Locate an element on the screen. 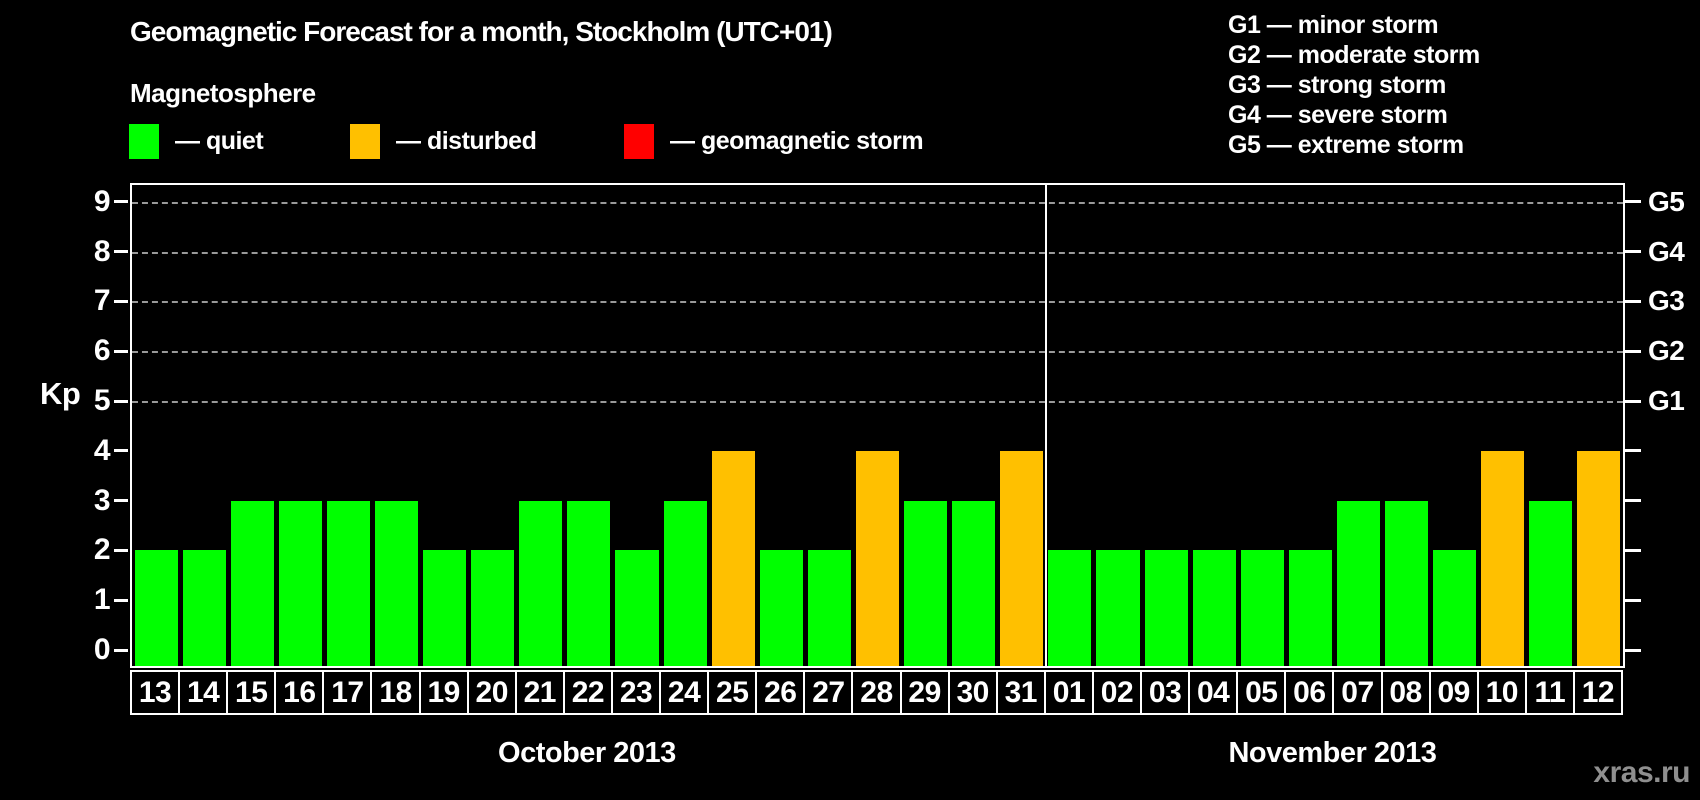 The image size is (1700, 800). legend-quiet-label: — quiet is located at coordinates (219, 140).